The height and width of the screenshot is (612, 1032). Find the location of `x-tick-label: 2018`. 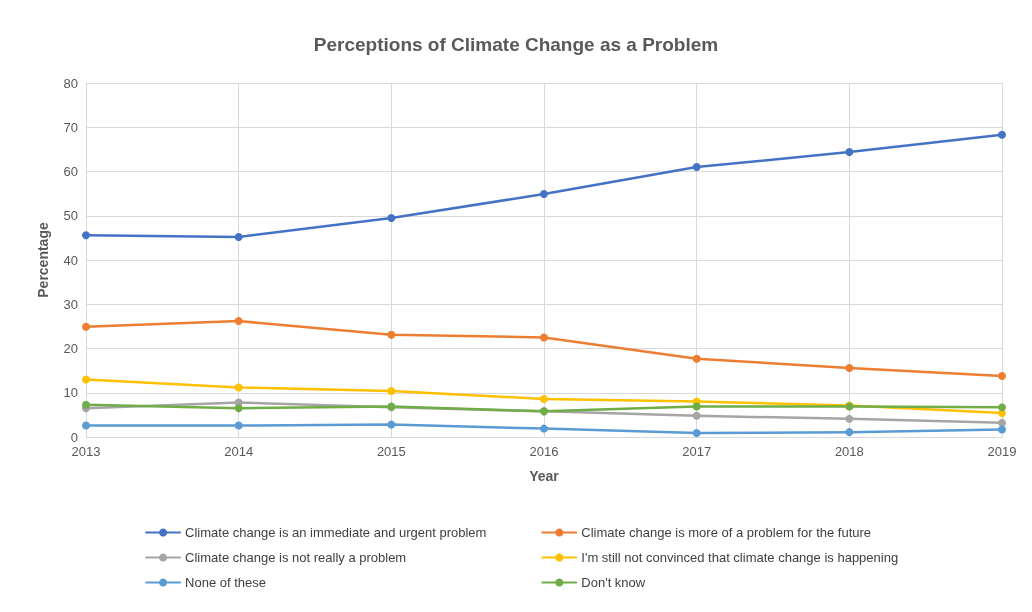

x-tick-label: 2018 is located at coordinates (849, 451).